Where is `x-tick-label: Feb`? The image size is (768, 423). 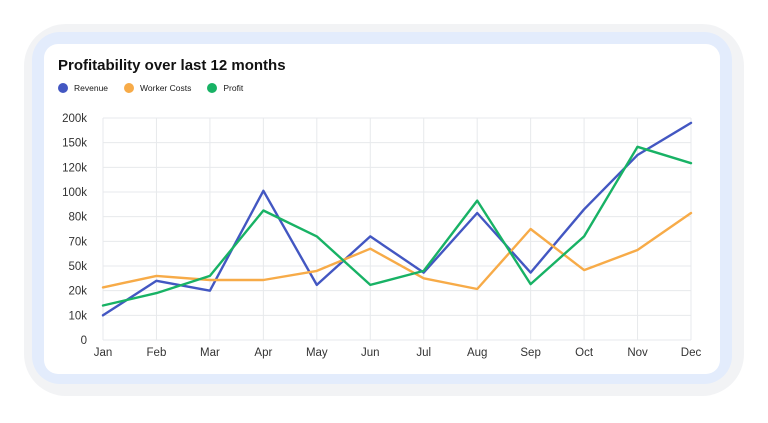
x-tick-label: Feb is located at coordinates (157, 353).